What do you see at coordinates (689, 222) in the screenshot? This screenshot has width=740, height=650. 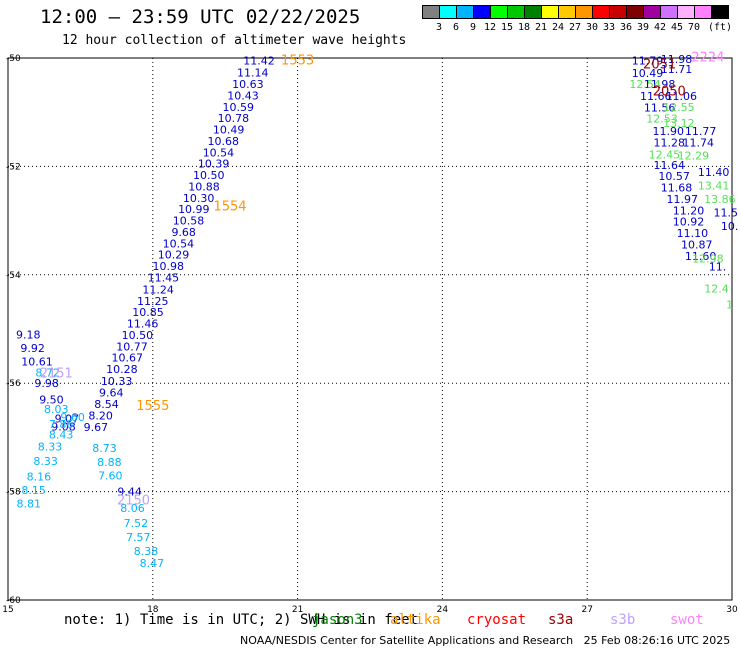 I see `wave-height-value: 10.92` at bounding box center [689, 222].